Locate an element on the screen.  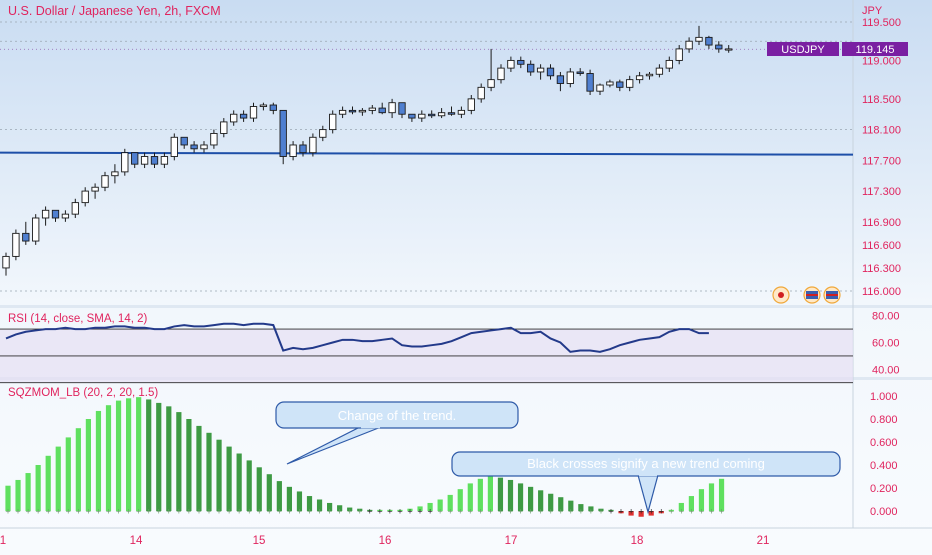
price-tick-label: 116.000 is located at coordinates (881, 292).